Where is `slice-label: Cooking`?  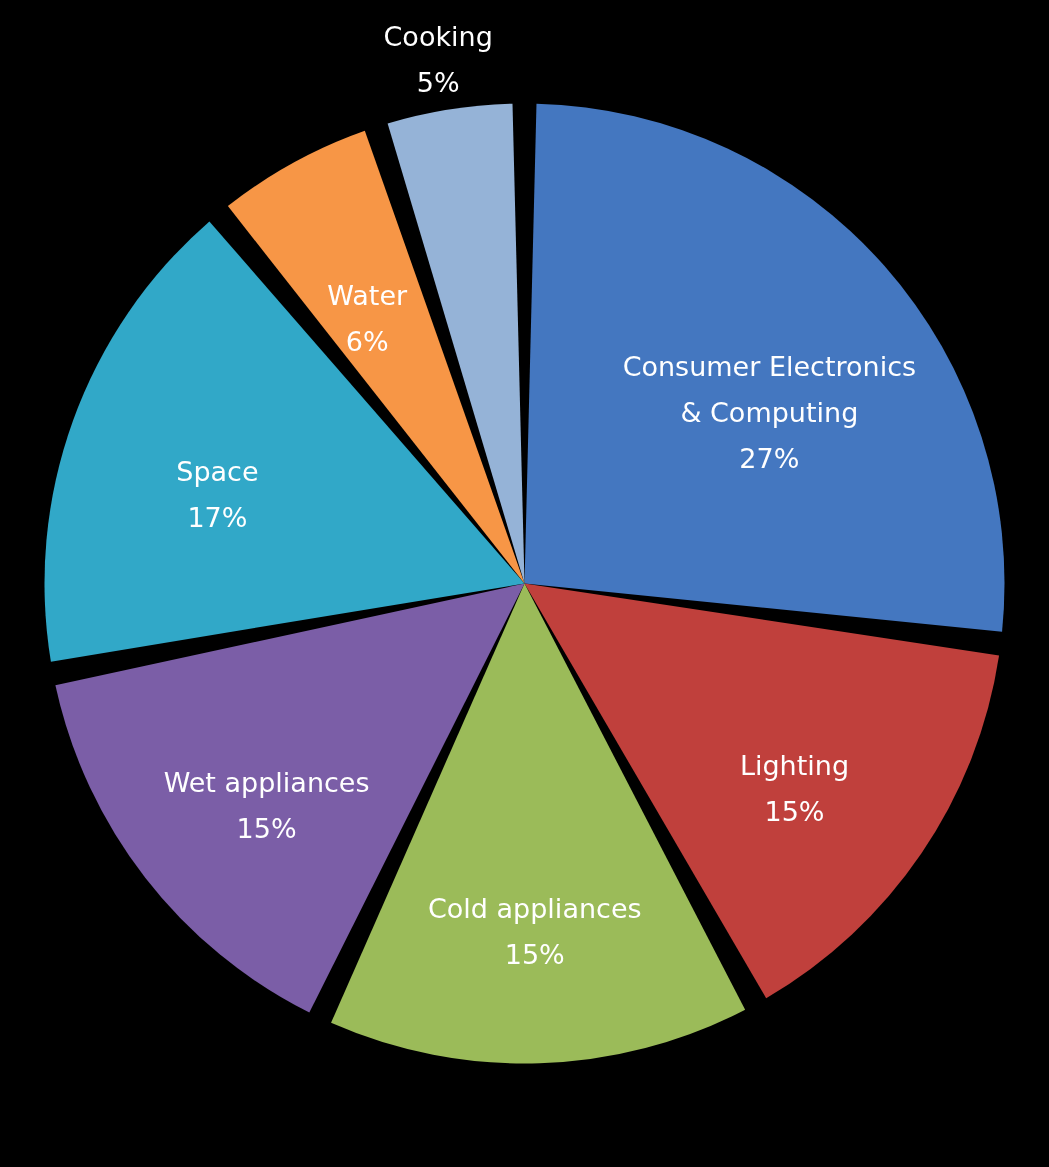
slice-label: Cooking is located at coordinates (438, 37).